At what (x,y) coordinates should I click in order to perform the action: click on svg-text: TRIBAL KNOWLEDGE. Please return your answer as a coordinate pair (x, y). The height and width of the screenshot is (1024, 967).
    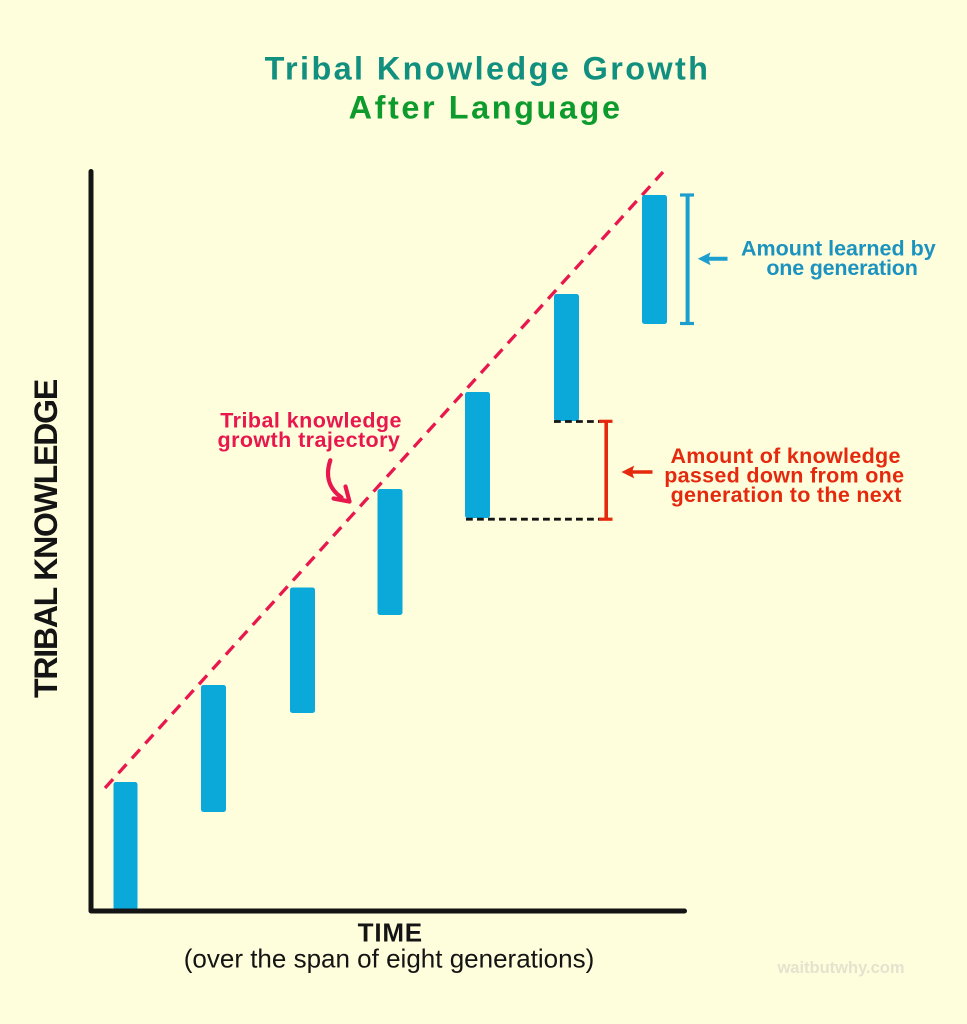
    Looking at the image, I should click on (46, 538).